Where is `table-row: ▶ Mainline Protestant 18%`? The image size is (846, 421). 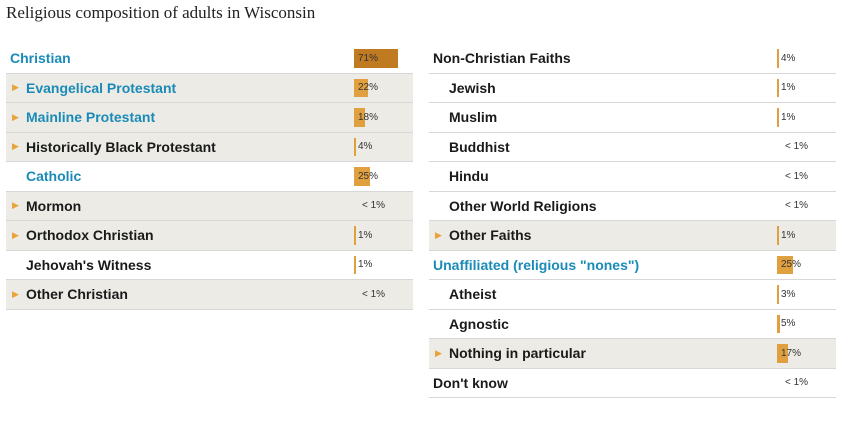
table-row: ▶ Mainline Protestant 18% is located at coordinates (209, 118).